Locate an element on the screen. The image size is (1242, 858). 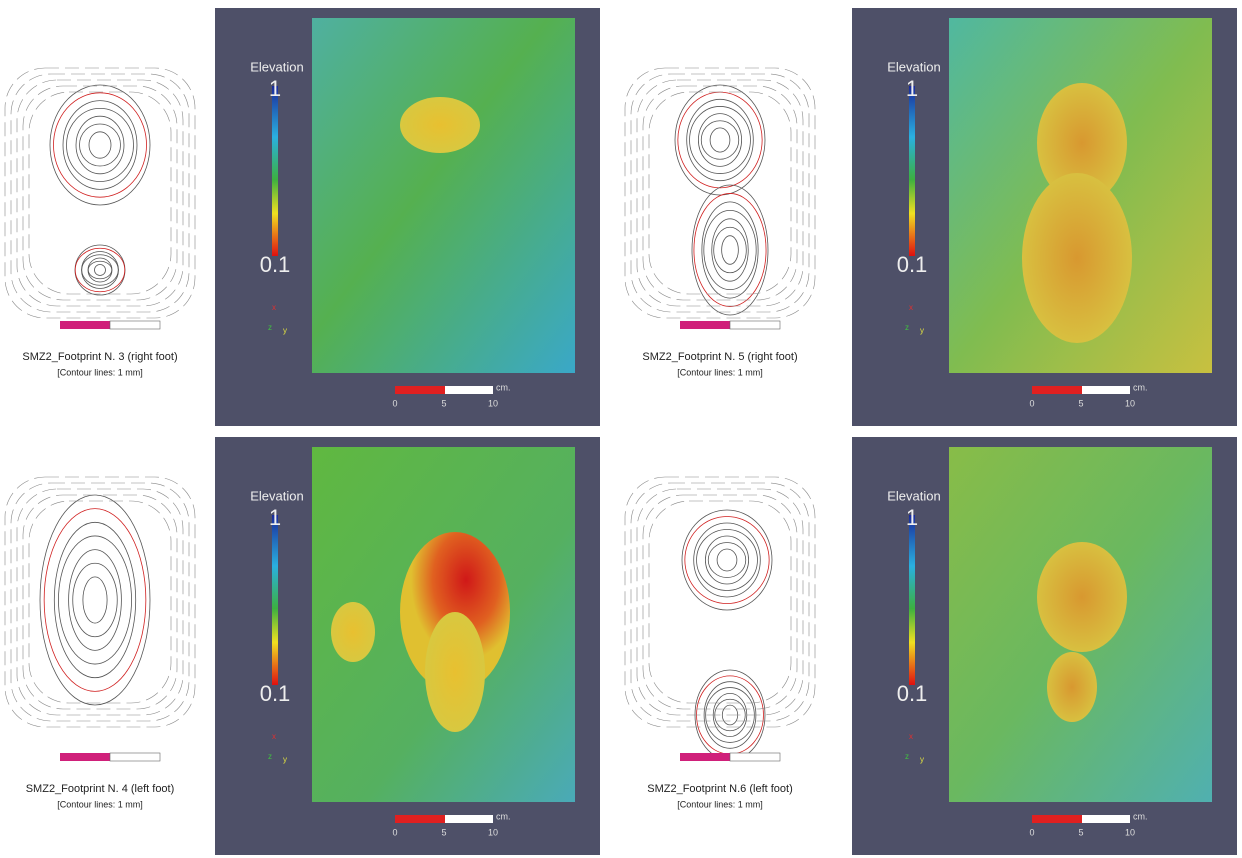
caption: SMZ2_Footprint N. 5 (right foot) is located at coordinates (719, 357).